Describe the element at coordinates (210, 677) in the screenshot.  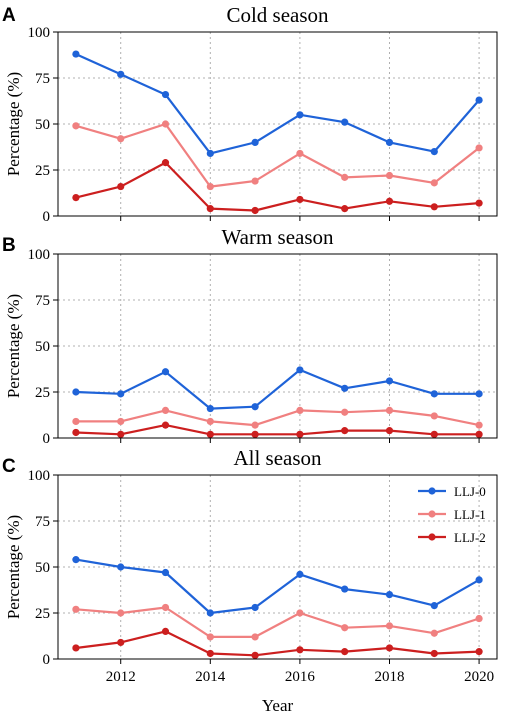
I see `x-tick-label: 2014` at that location.